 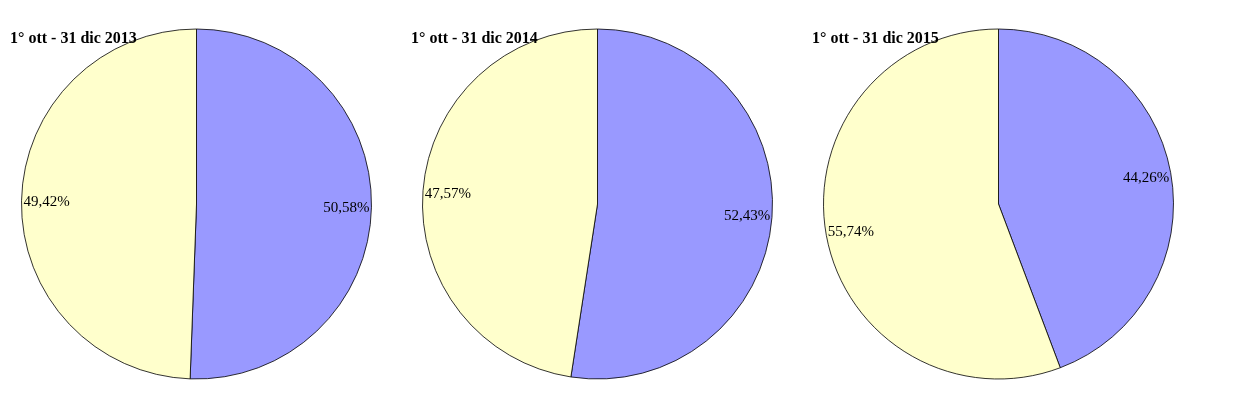 What do you see at coordinates (851, 230) in the screenshot?
I see `data-label: 55,74%` at bounding box center [851, 230].